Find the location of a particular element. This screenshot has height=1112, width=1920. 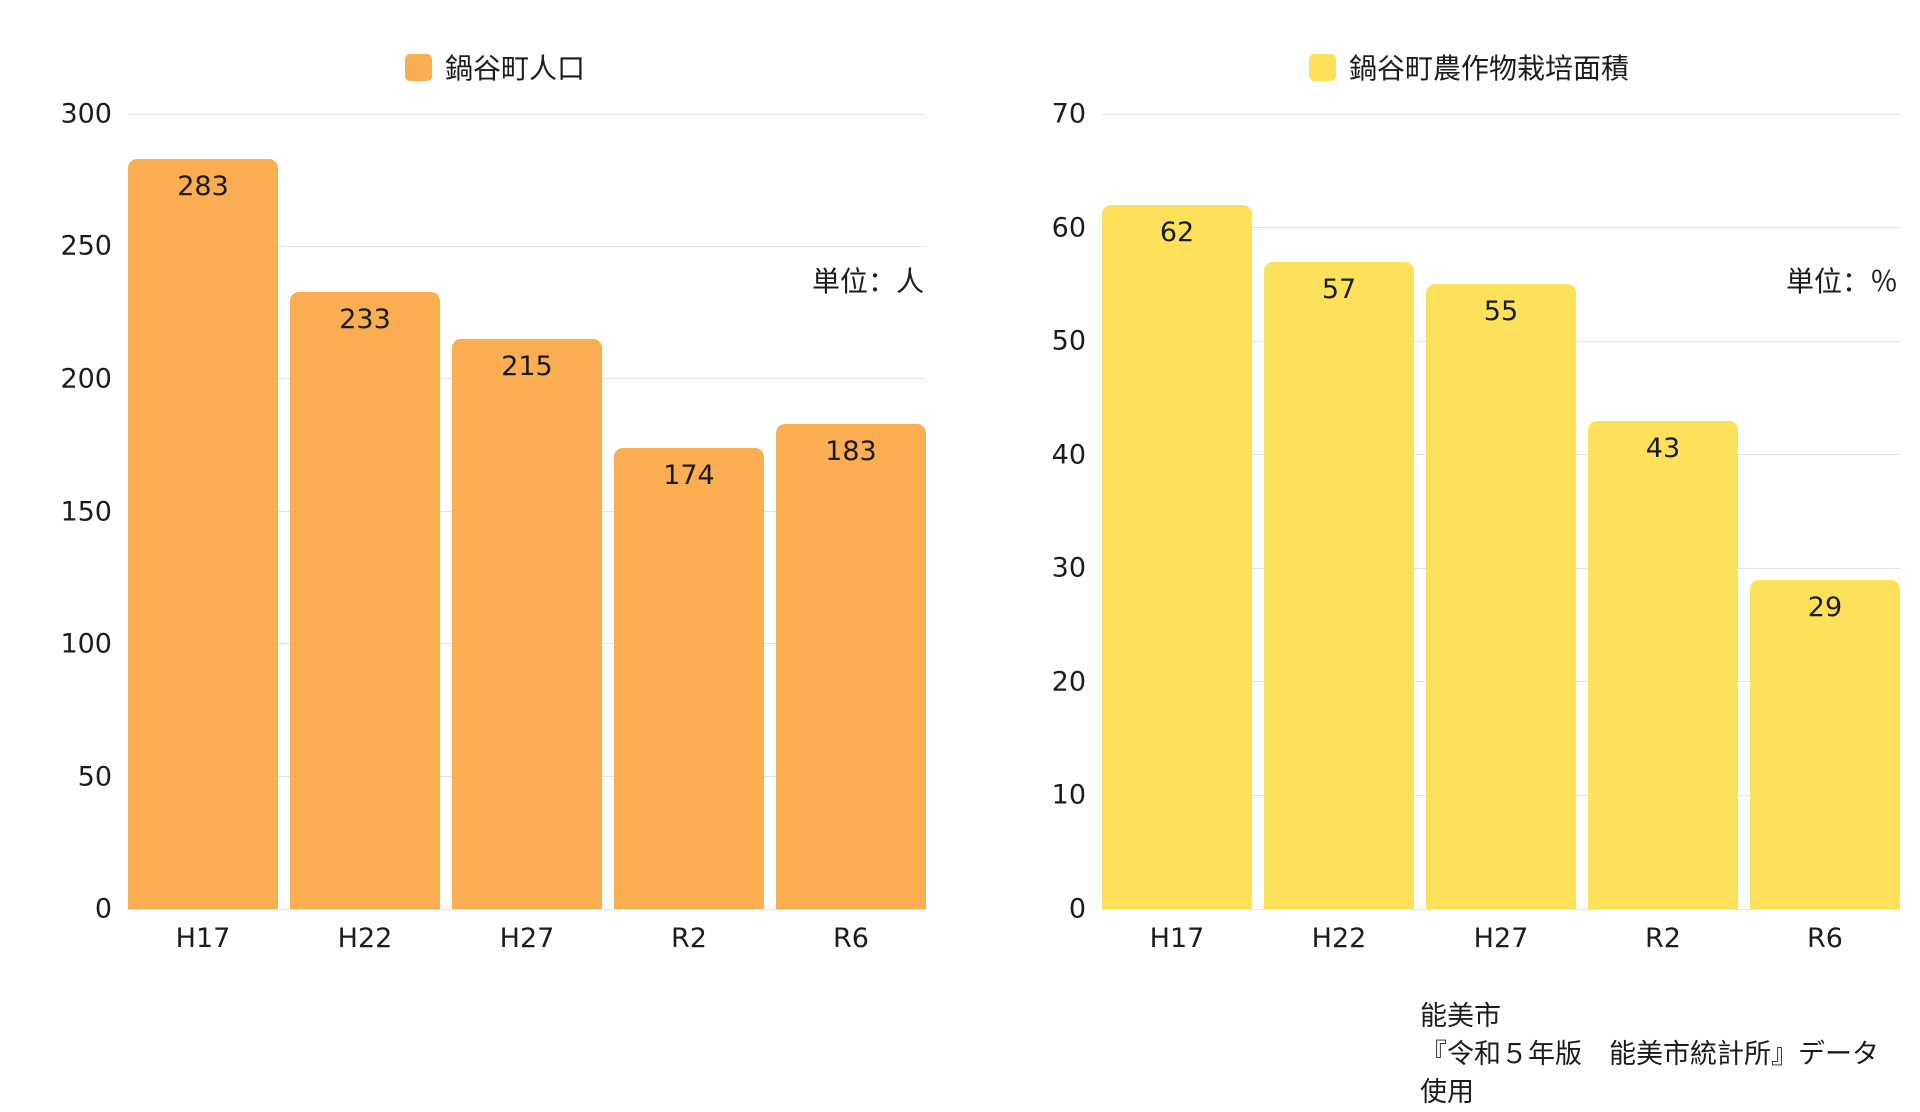

y-axis-tick-label: 70 is located at coordinates (1068, 114).